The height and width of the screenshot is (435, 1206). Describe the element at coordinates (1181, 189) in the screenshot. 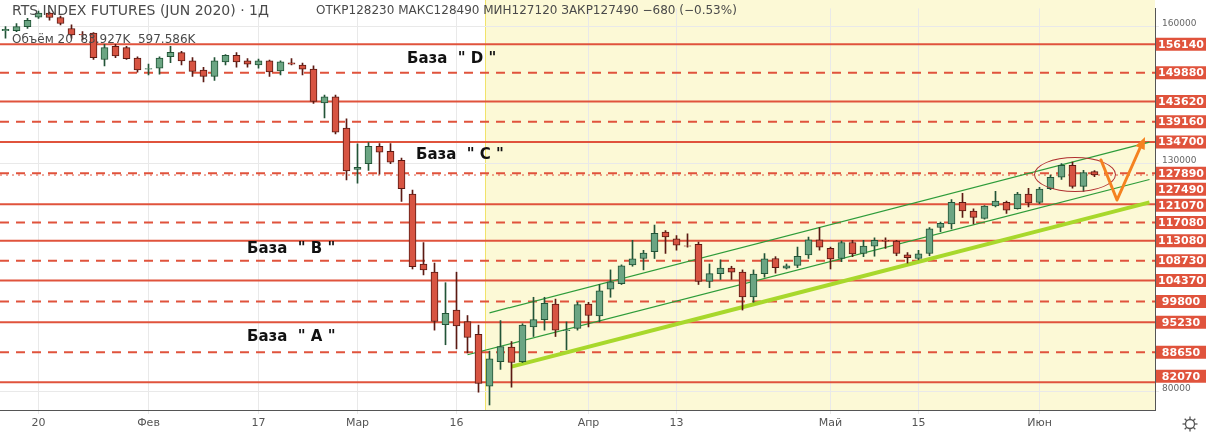

I see `legend-label: 127490` at that location.